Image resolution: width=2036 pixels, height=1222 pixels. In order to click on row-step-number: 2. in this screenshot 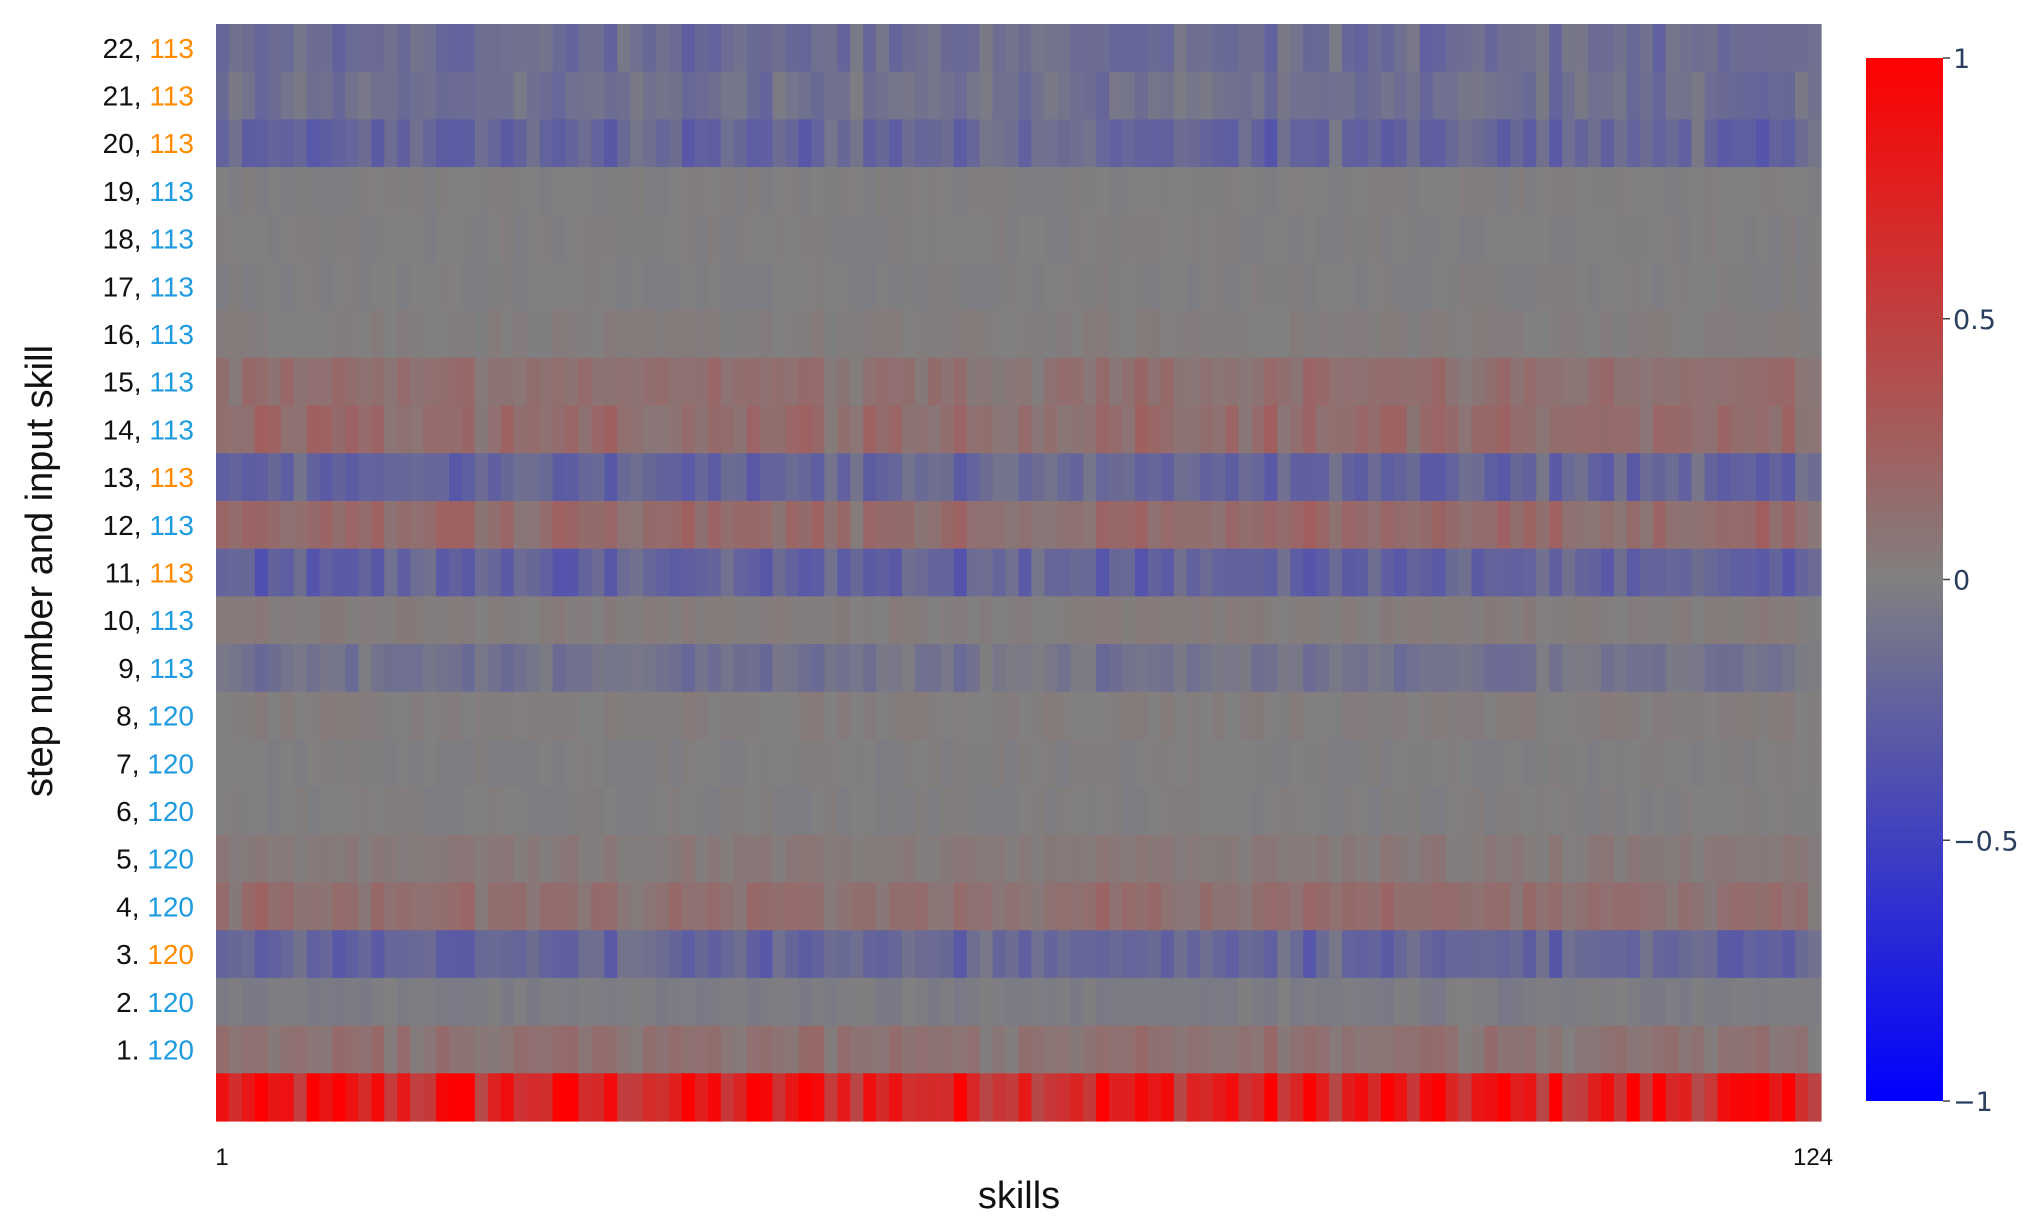, I will do `click(131, 1002)`.